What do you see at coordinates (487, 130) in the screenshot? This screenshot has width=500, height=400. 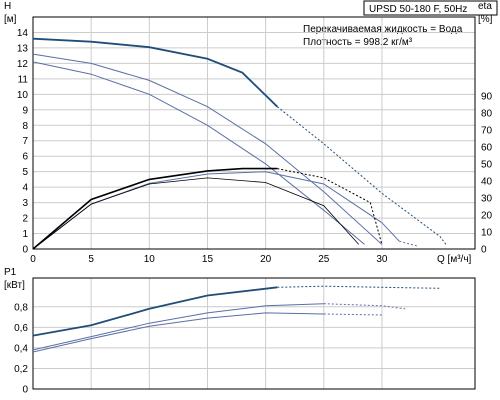 I see `y2-tick-label: 70` at bounding box center [487, 130].